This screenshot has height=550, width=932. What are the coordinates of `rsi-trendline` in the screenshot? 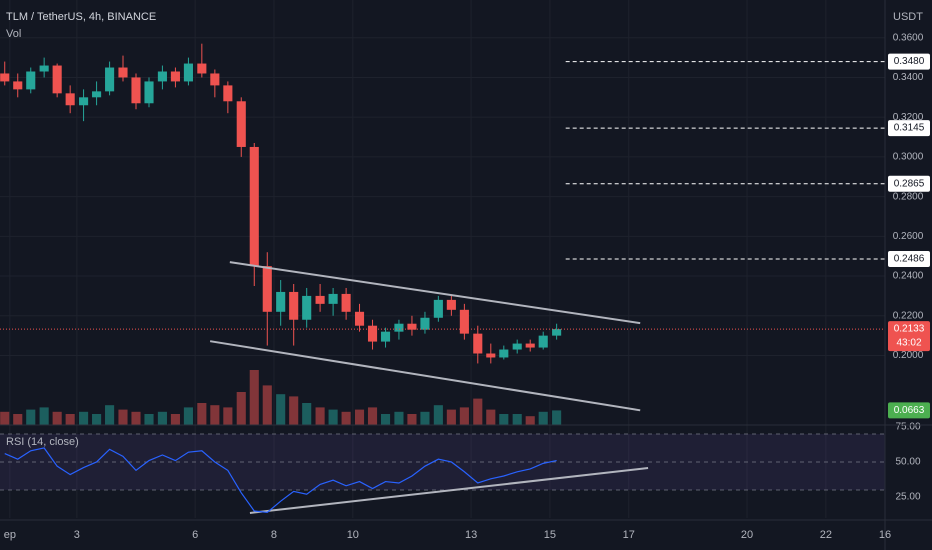 It's located at (449, 490).